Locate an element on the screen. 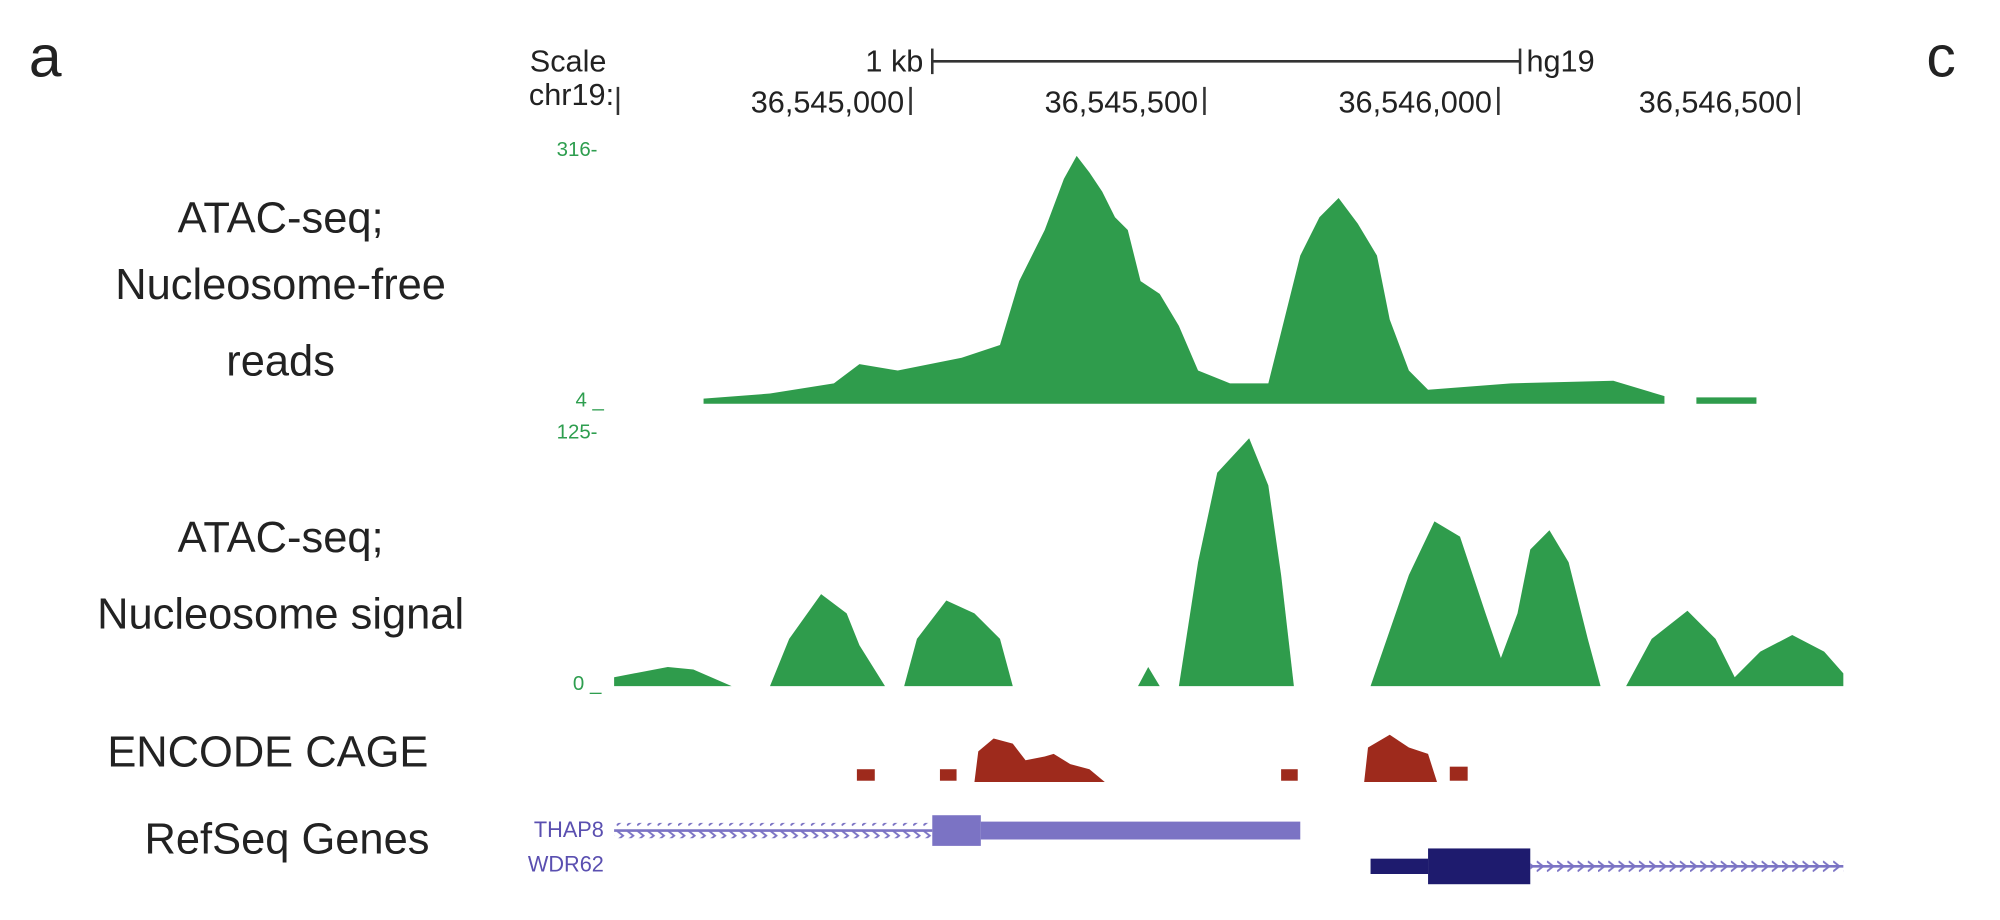 The height and width of the screenshot is (920, 2000). track-label: Nucleosome-free is located at coordinates (280, 285).